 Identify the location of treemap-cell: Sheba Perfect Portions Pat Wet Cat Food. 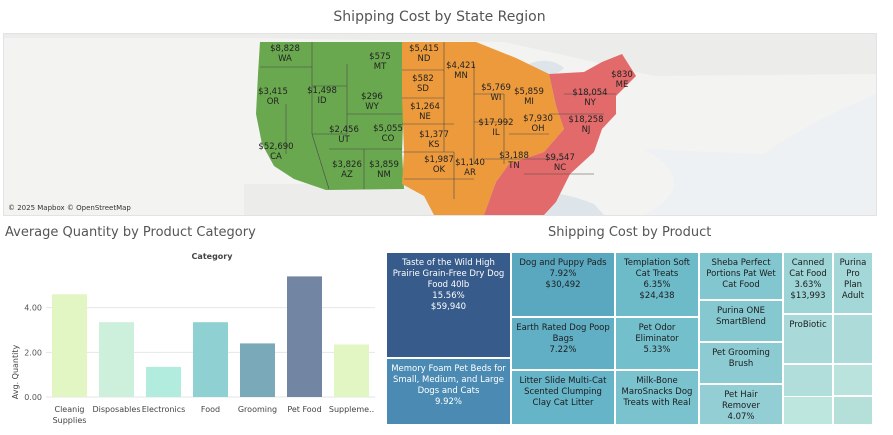
(741, 276).